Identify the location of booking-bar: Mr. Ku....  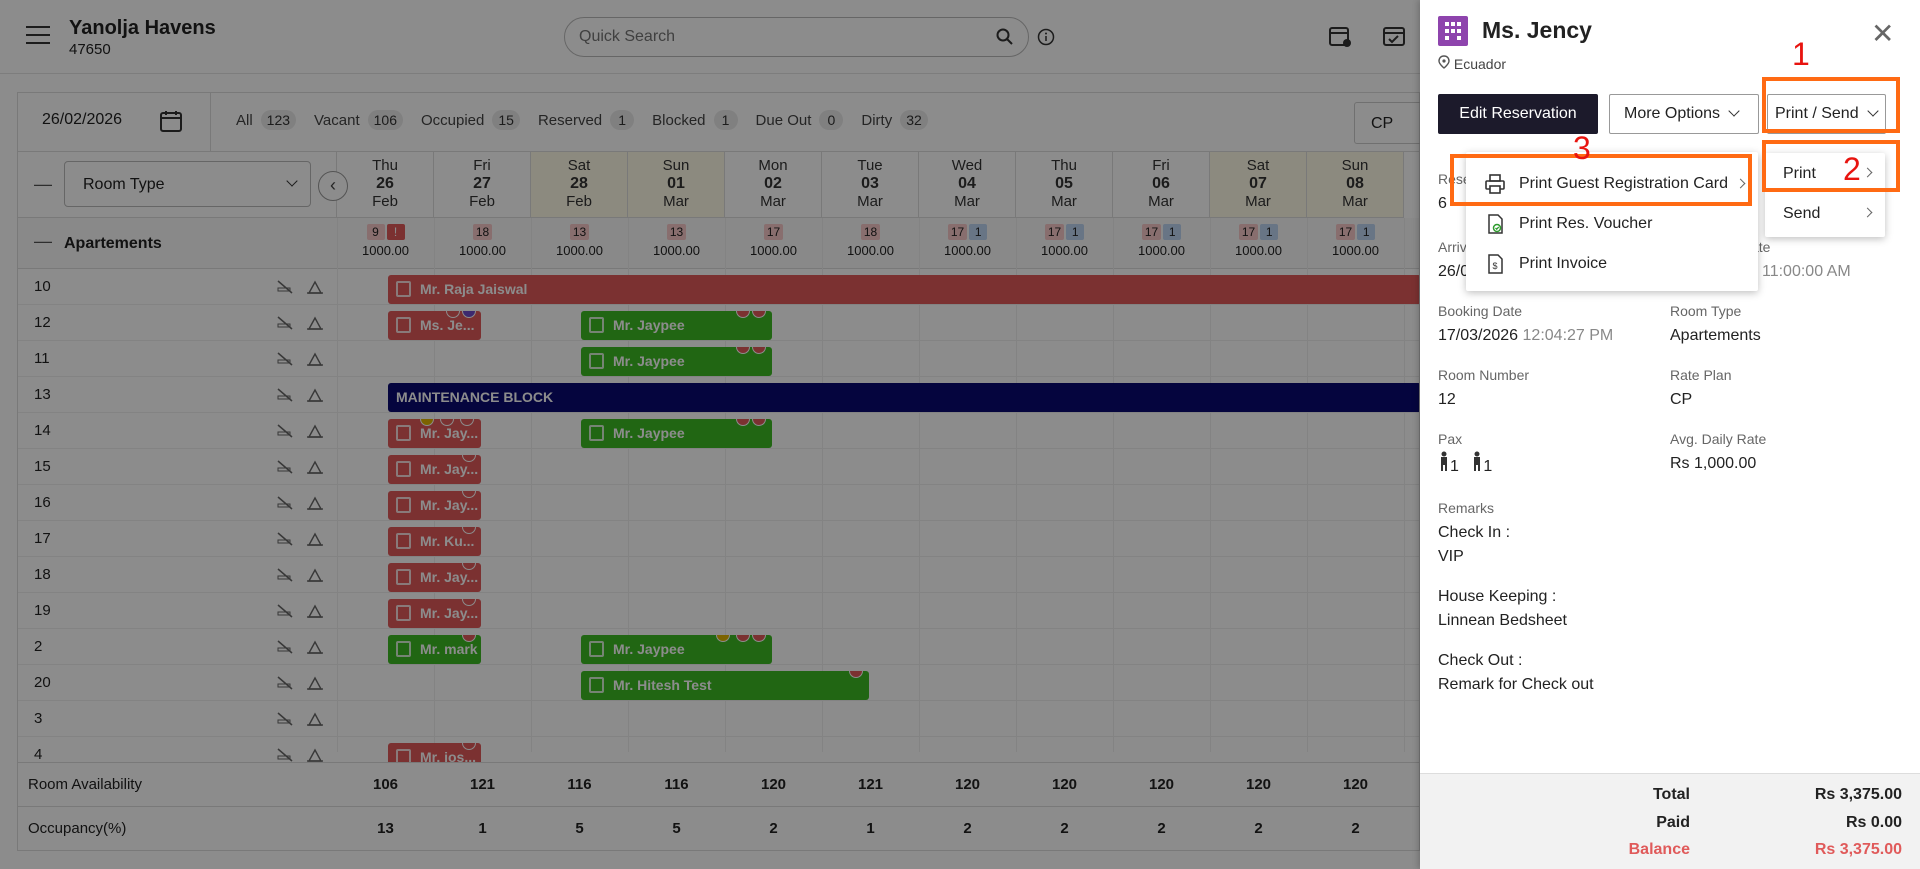
(434, 541).